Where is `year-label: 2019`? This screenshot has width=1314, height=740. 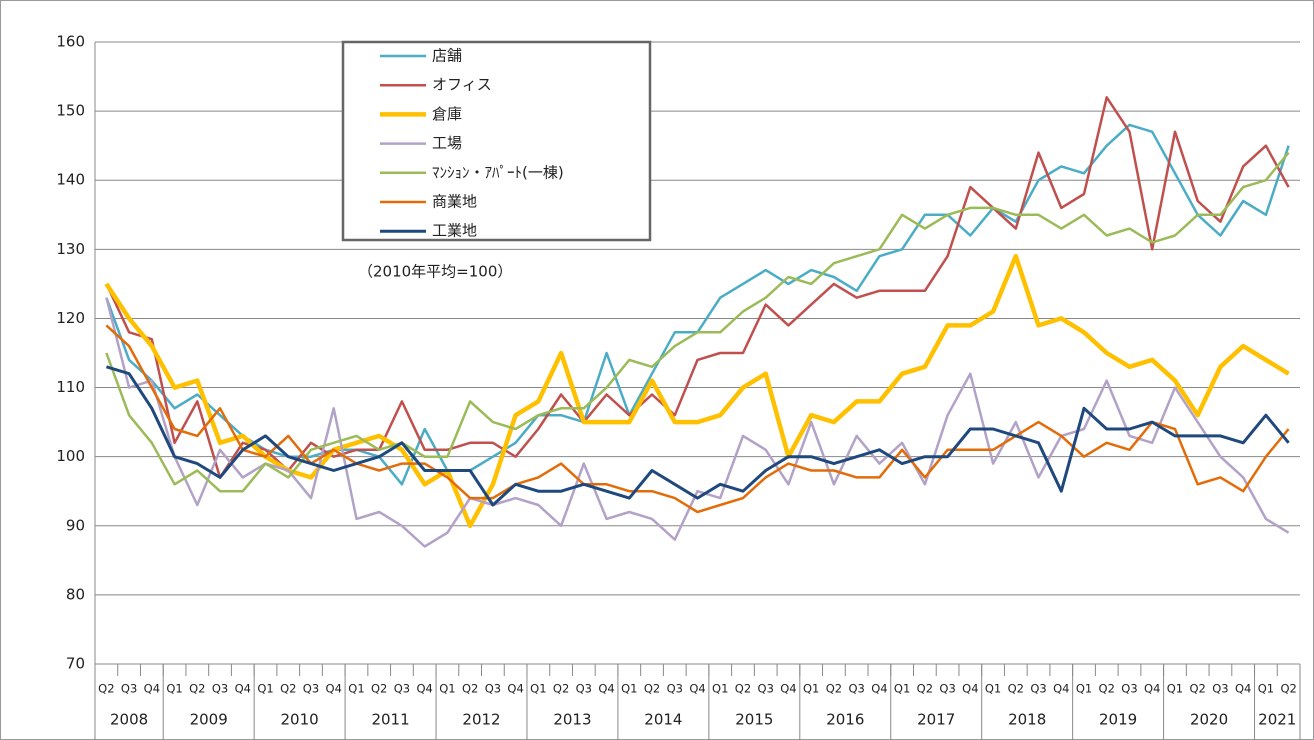
year-label: 2019 is located at coordinates (1118, 720).